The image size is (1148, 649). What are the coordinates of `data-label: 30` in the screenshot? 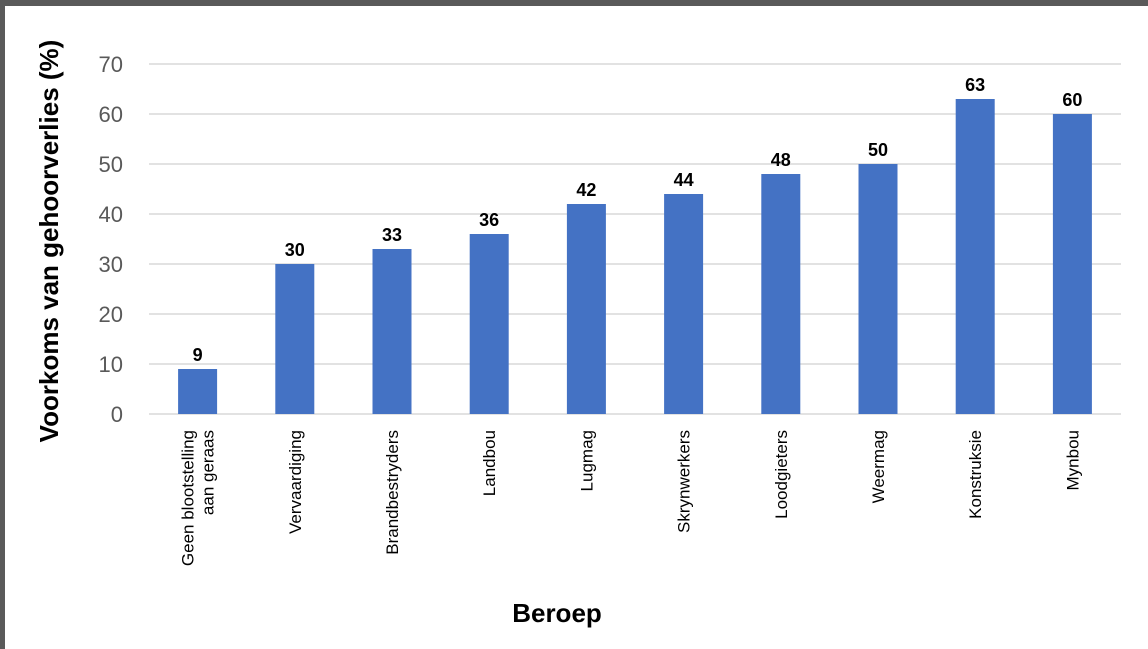 It's located at (295, 250).